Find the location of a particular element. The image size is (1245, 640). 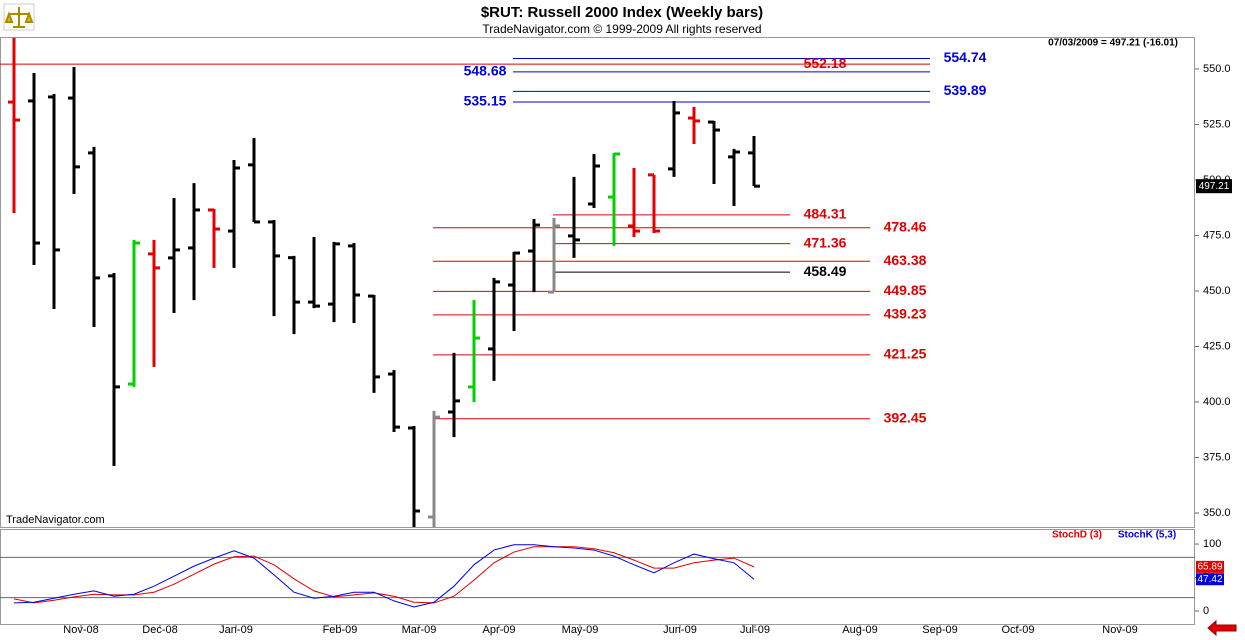

last-value-label: 65.89 is located at coordinates (1209, 567).